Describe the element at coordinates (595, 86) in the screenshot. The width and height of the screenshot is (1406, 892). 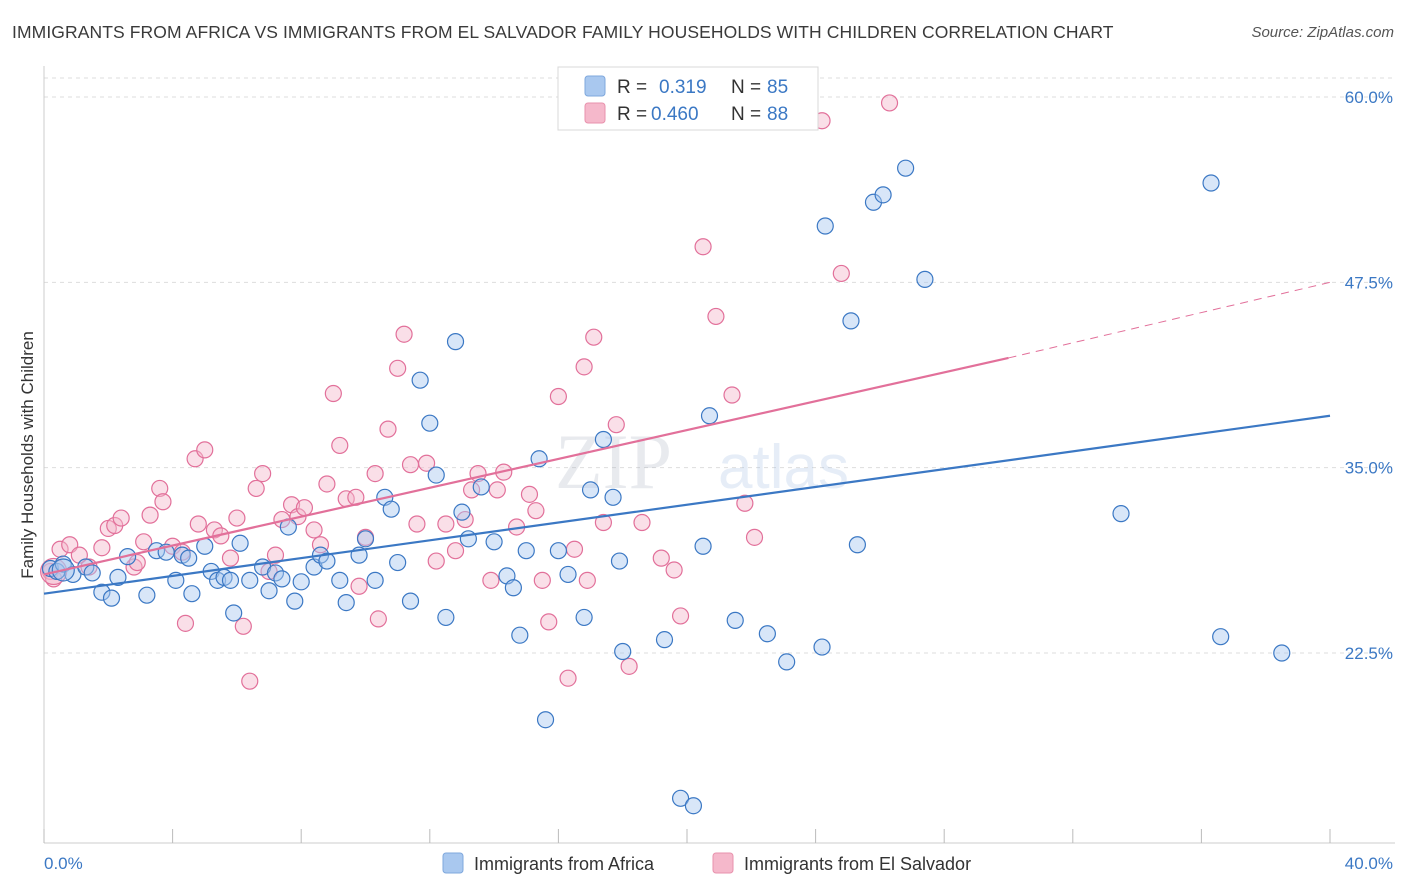
I see `legend-swatch-africa` at that location.